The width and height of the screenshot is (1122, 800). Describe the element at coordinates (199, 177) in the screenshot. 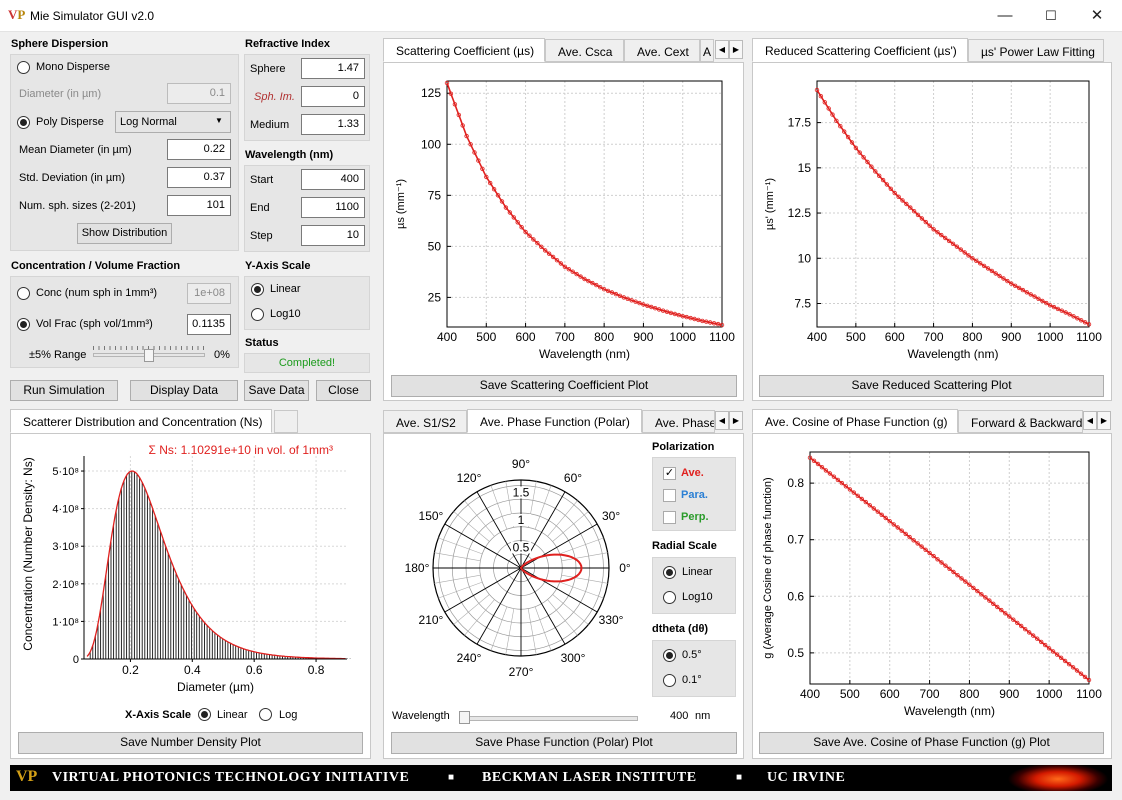

I see `std-deviation-input: 0.37` at that location.